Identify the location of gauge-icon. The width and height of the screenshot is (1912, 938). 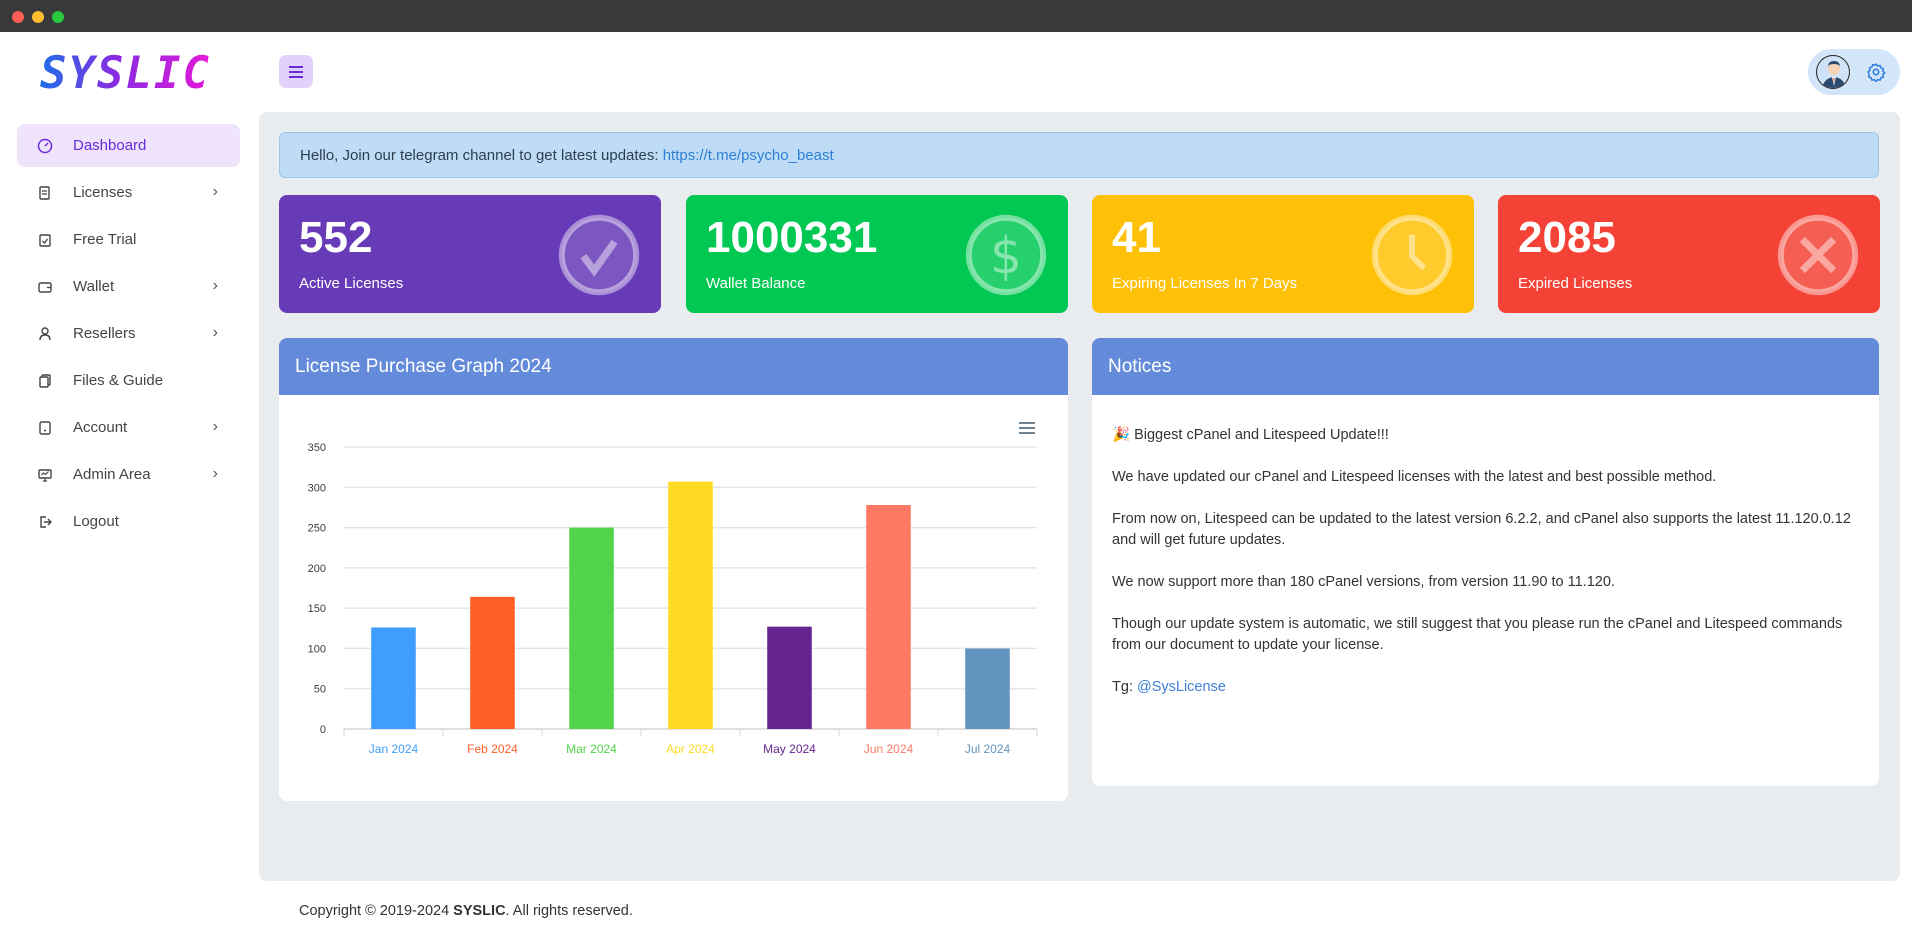
(45, 146).